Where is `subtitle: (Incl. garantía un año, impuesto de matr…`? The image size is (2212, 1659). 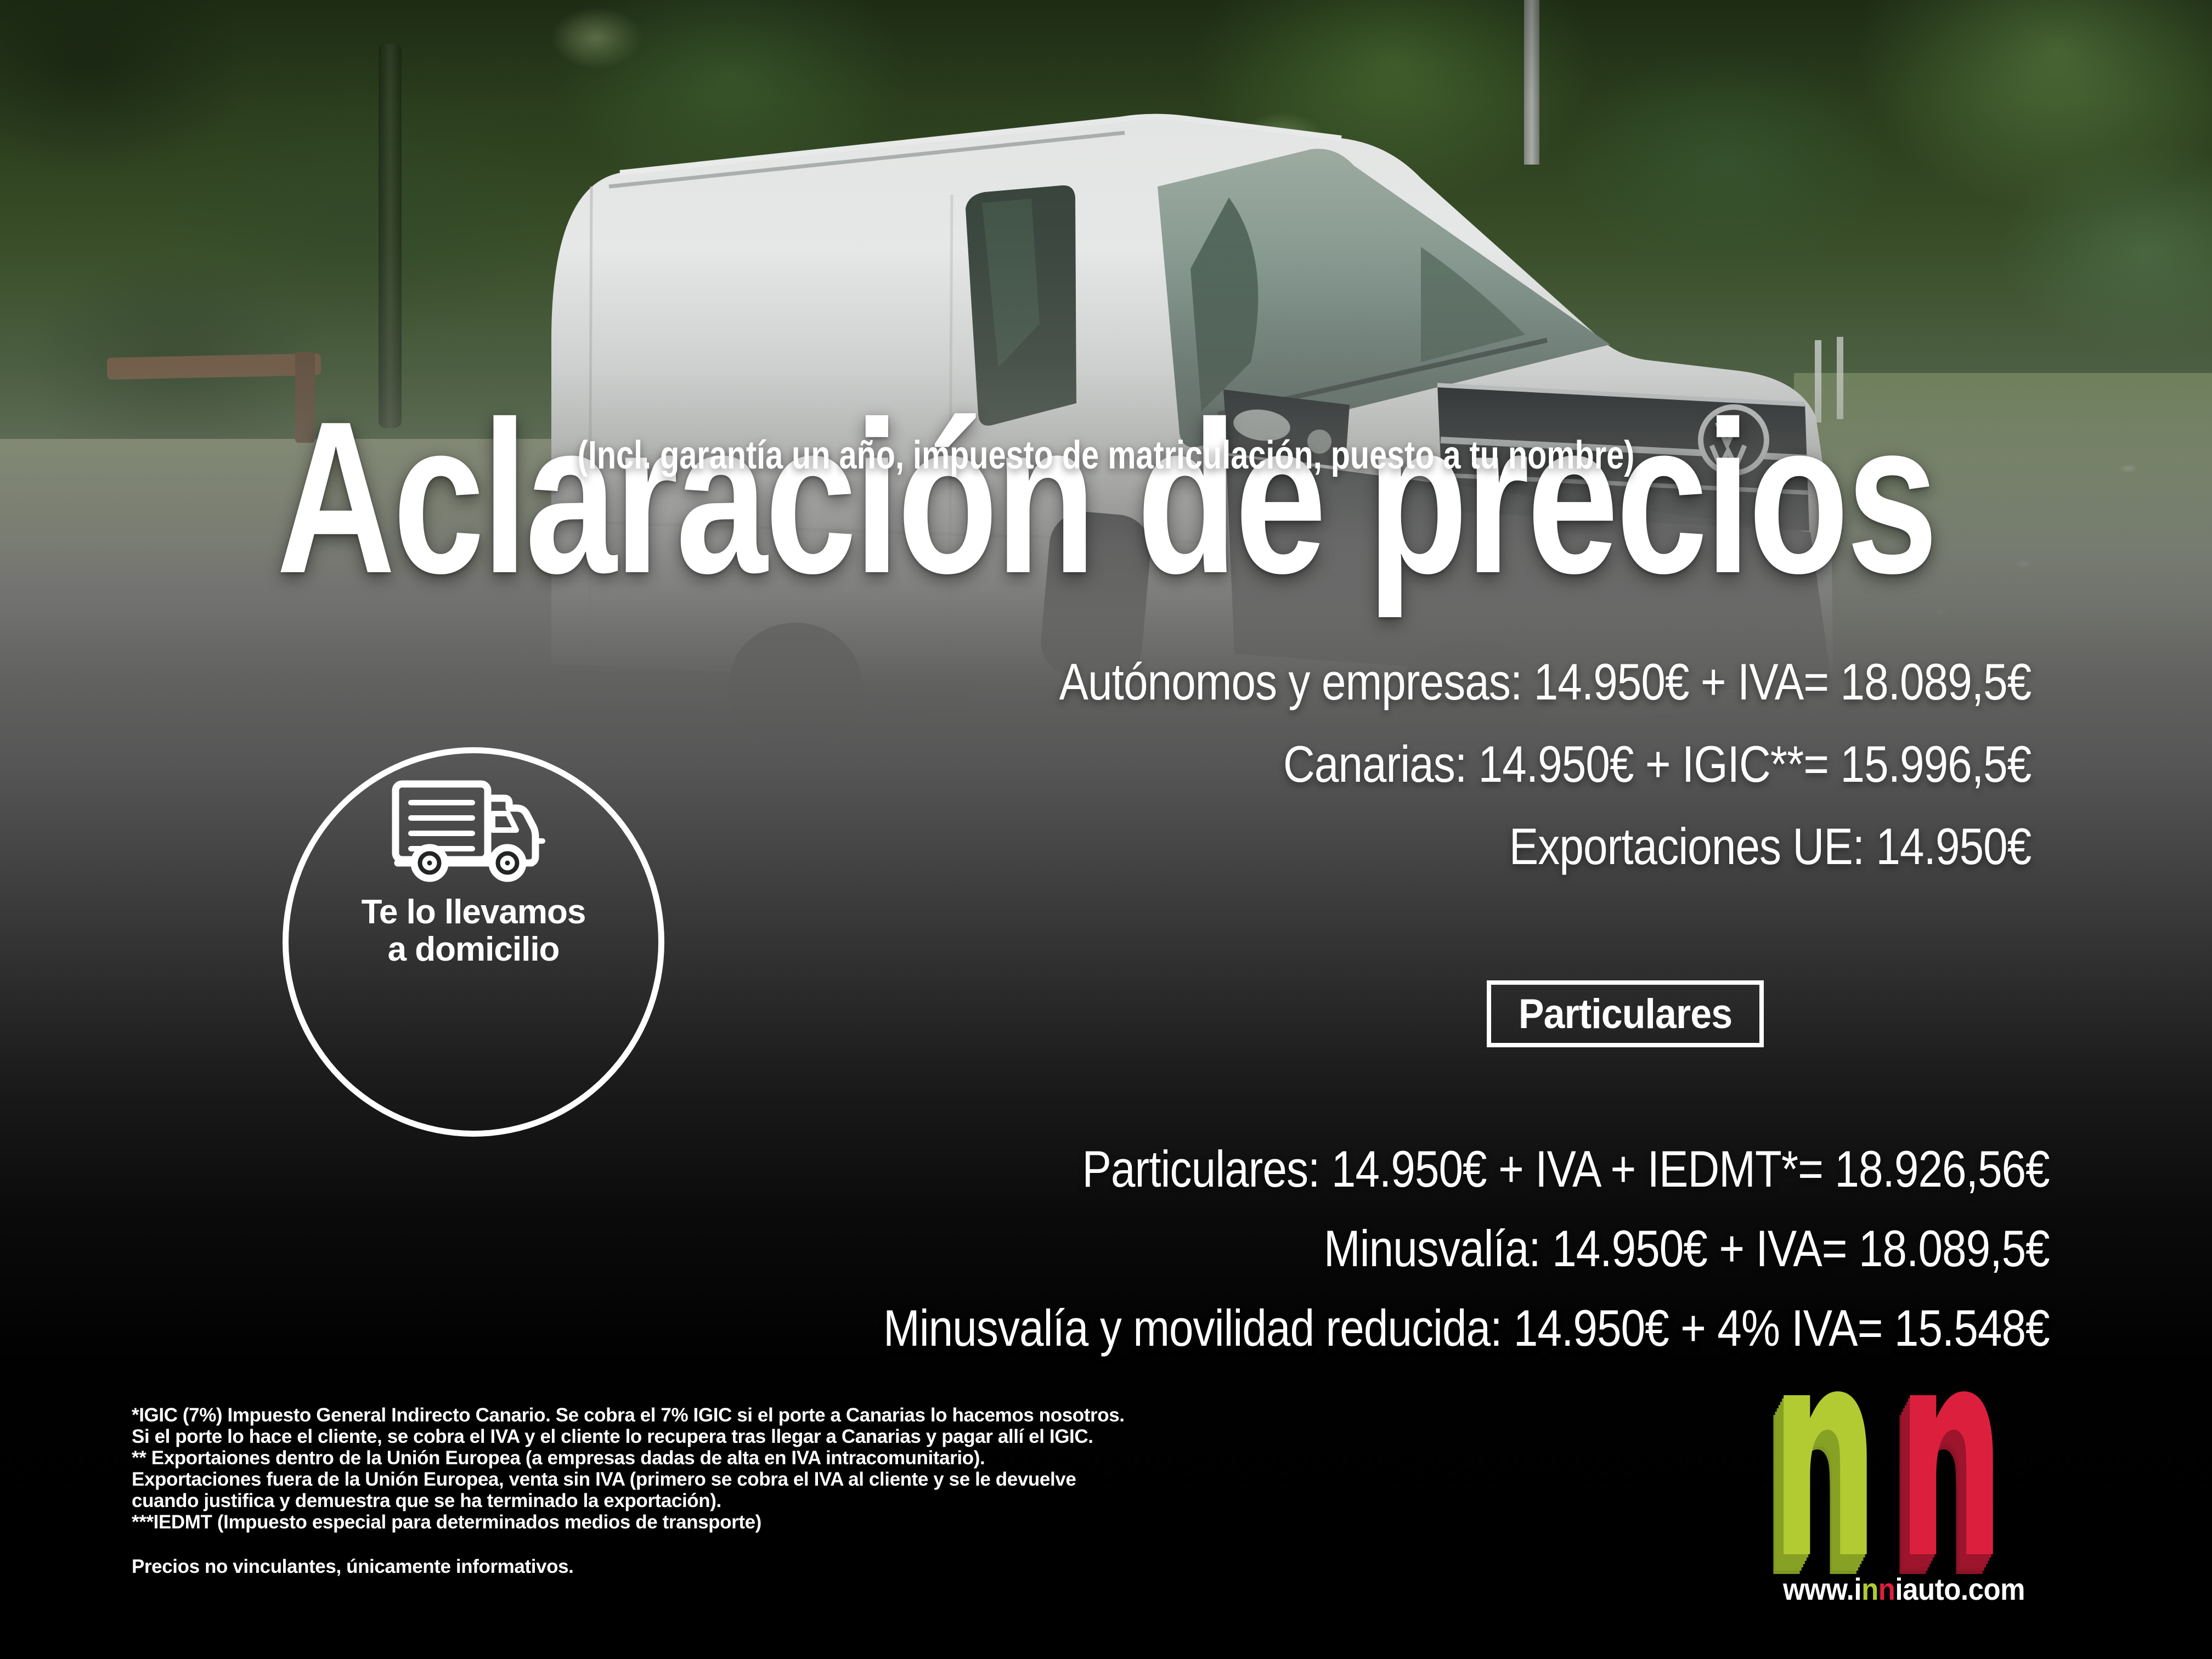 subtitle: (Incl. garantía un año, impuesto de matr… is located at coordinates (1106, 455).